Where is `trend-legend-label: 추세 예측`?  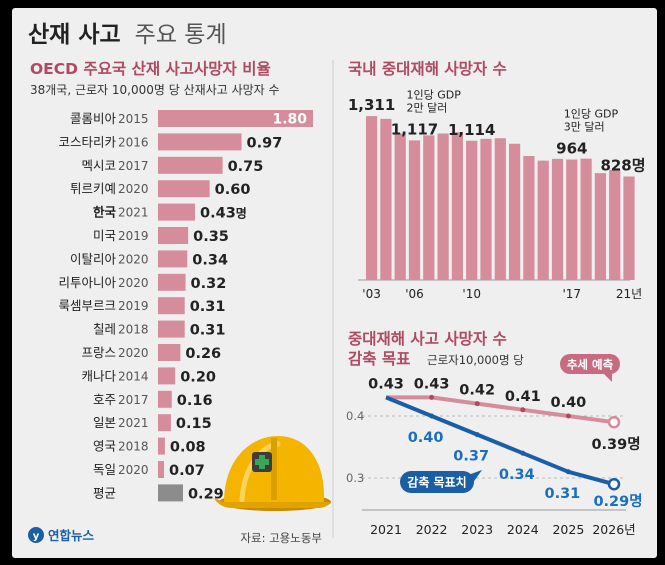 trend-legend-label: 추세 예측 is located at coordinates (590, 365).